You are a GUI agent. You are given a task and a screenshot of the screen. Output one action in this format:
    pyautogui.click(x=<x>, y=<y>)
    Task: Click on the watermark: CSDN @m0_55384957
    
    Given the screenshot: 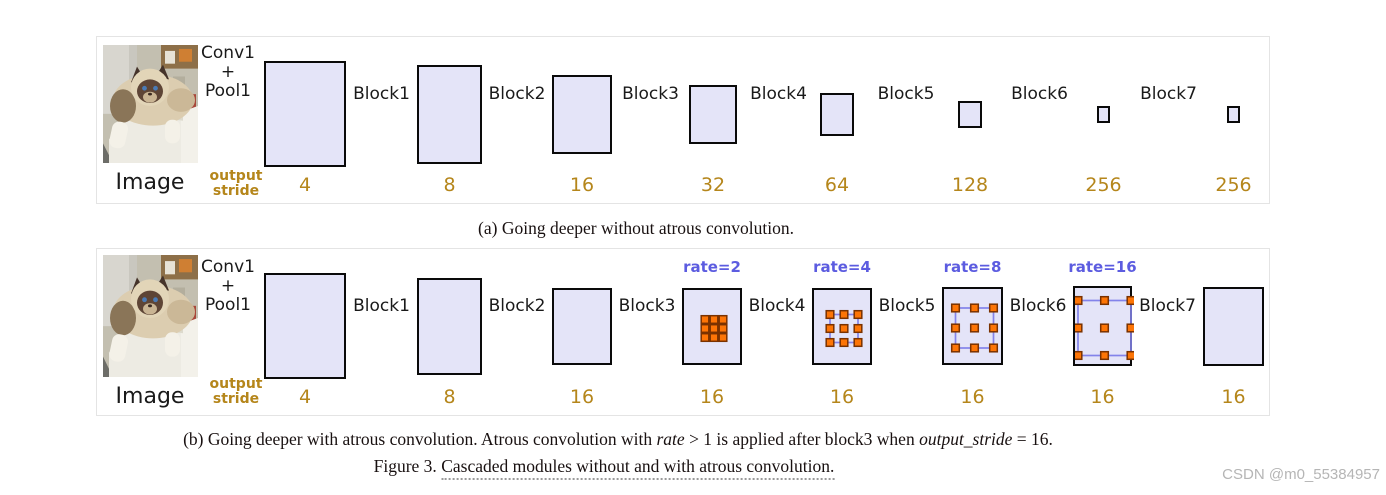 What is the action you would take?
    pyautogui.click(x=1301, y=474)
    